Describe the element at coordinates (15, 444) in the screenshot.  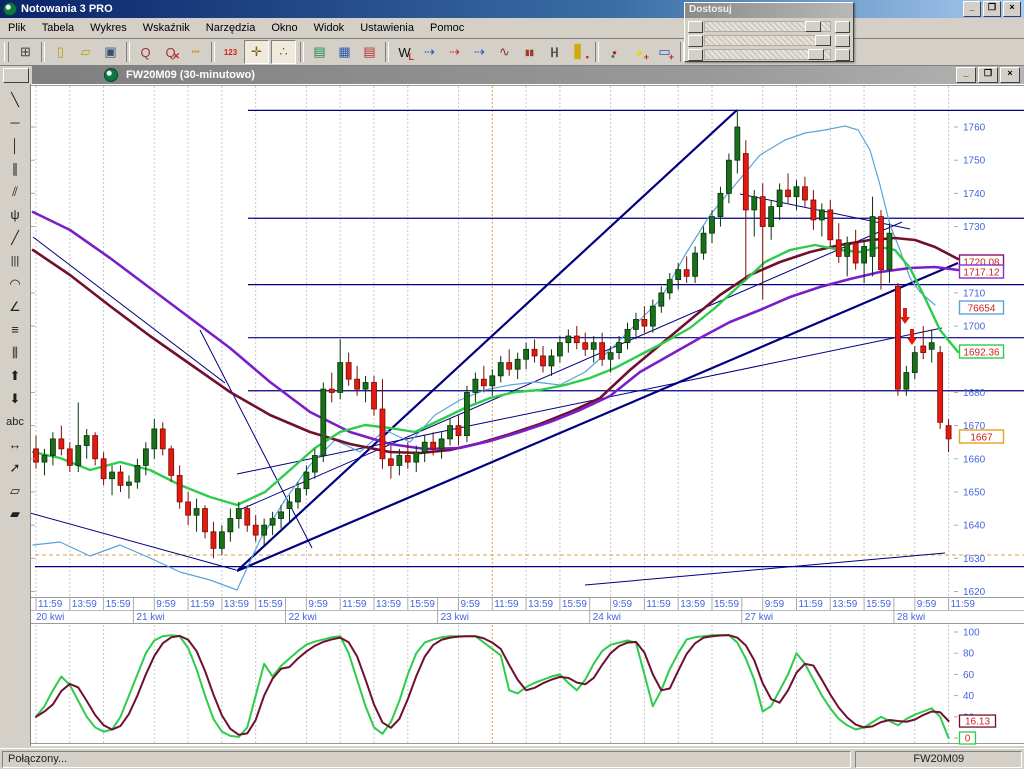
I see `expand-horizontal-tool: ↔` at that location.